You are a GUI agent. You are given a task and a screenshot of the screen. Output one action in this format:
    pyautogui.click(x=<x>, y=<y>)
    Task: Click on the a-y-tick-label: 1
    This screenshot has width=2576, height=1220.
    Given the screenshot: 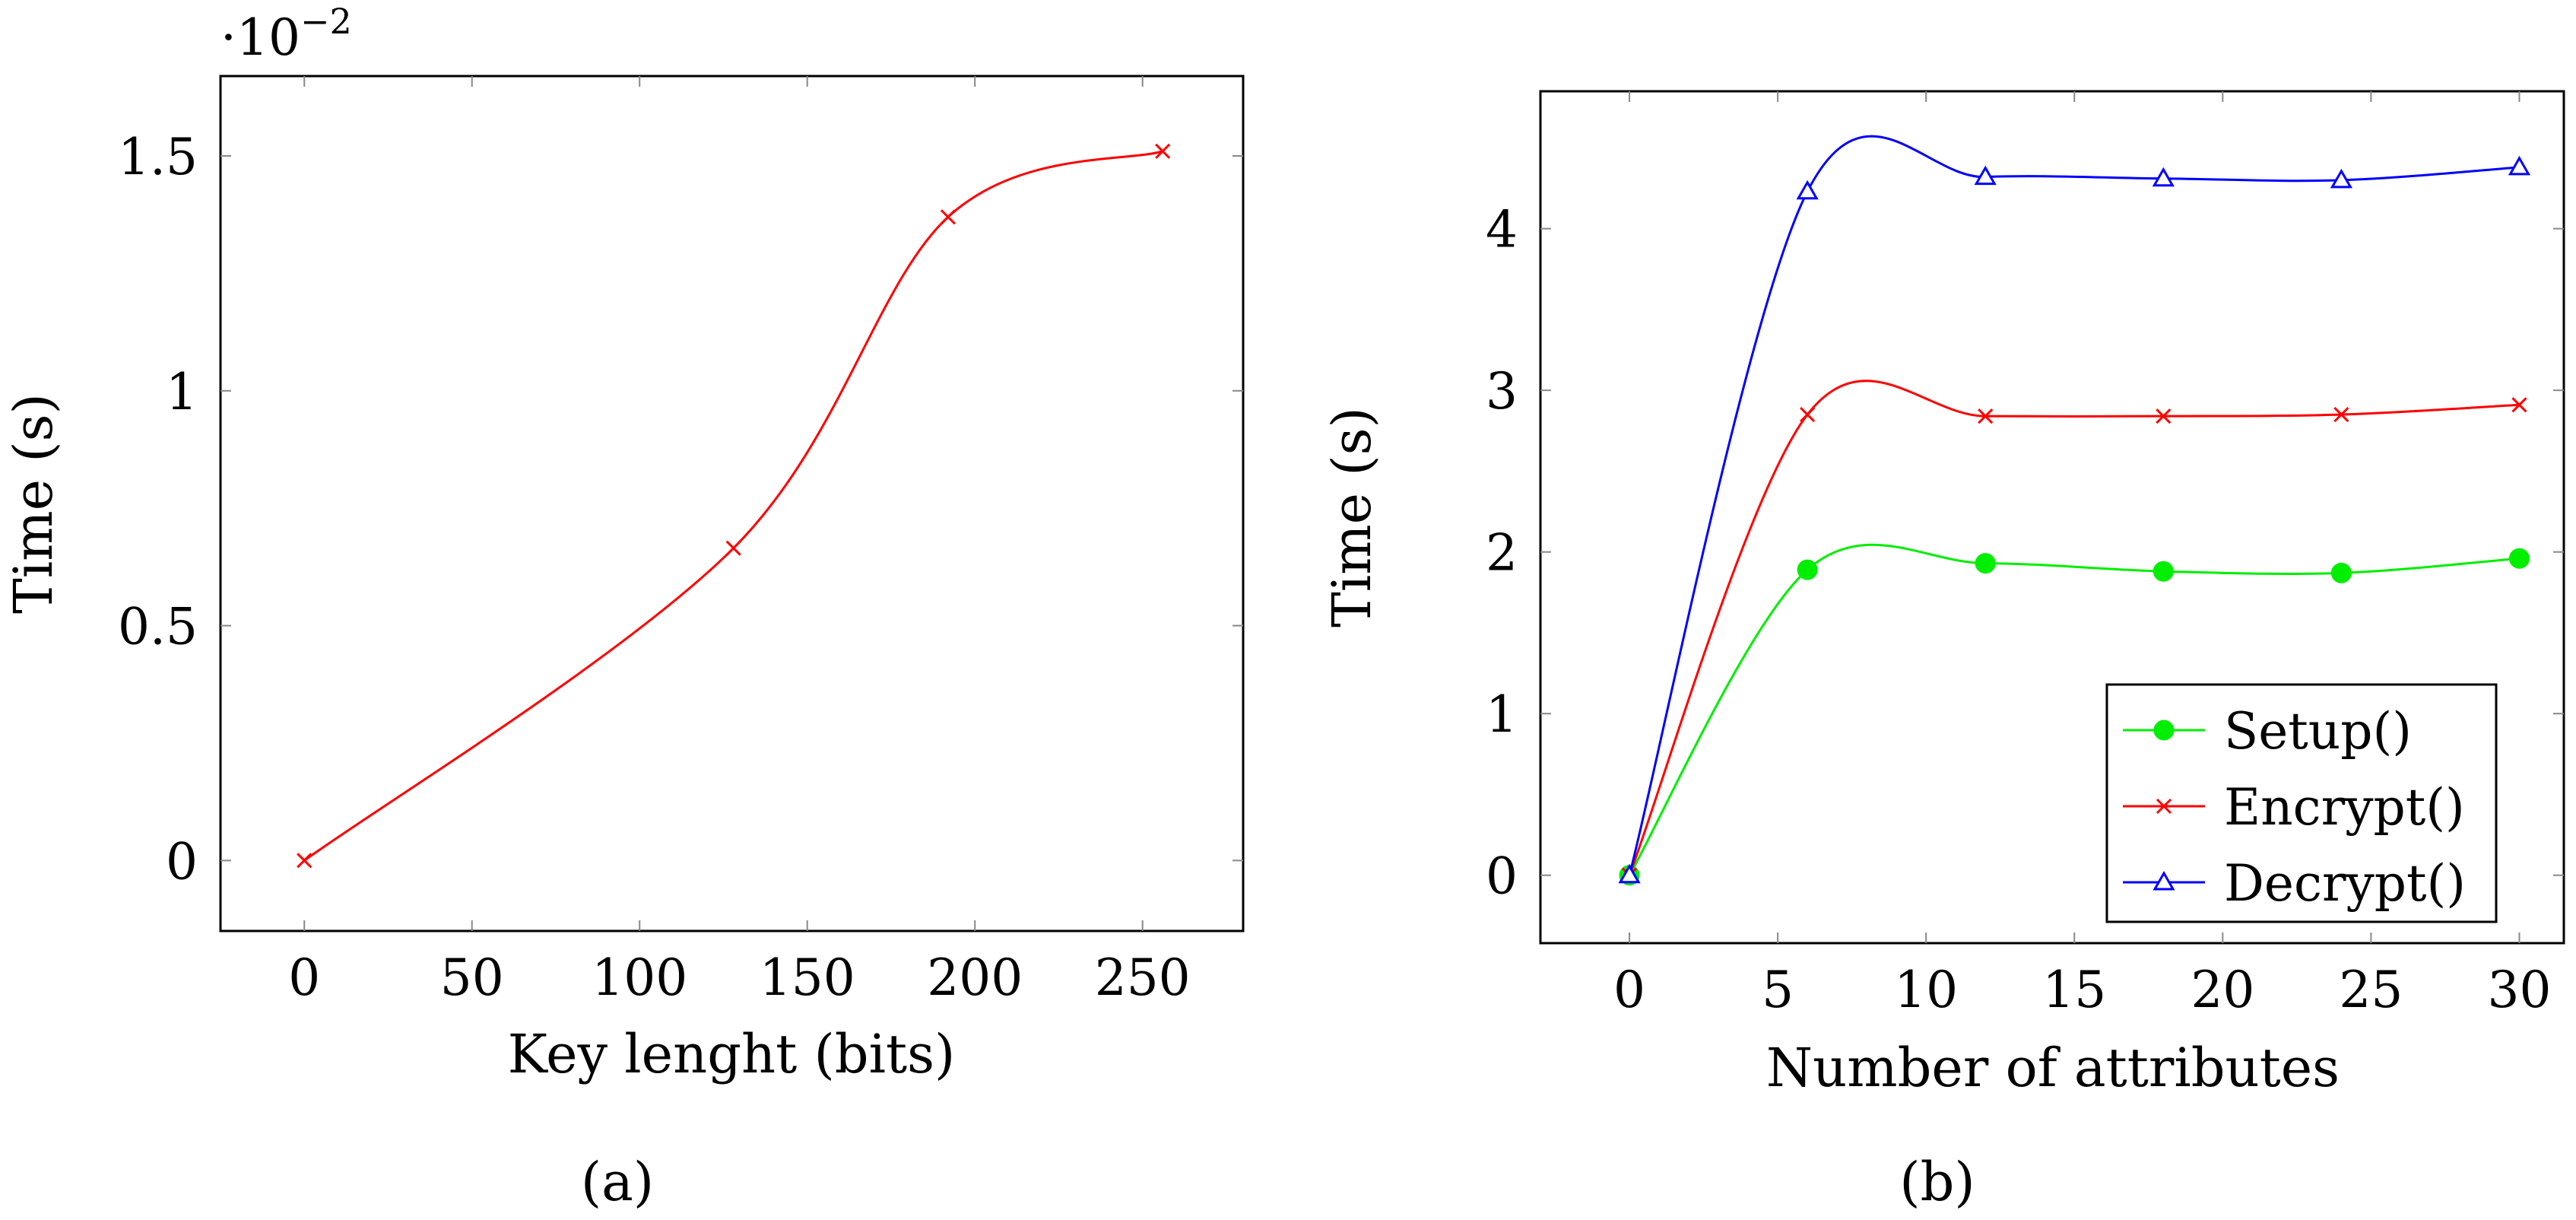 What is the action you would take?
    pyautogui.click(x=182, y=392)
    